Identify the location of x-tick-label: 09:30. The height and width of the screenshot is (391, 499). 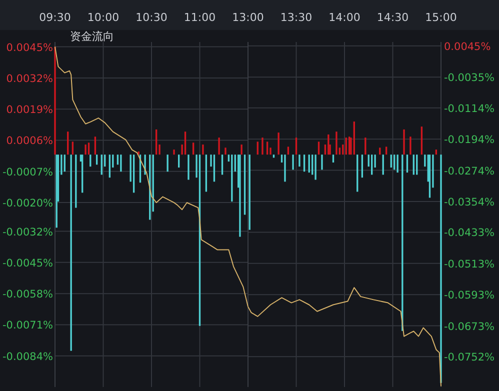
(55, 17).